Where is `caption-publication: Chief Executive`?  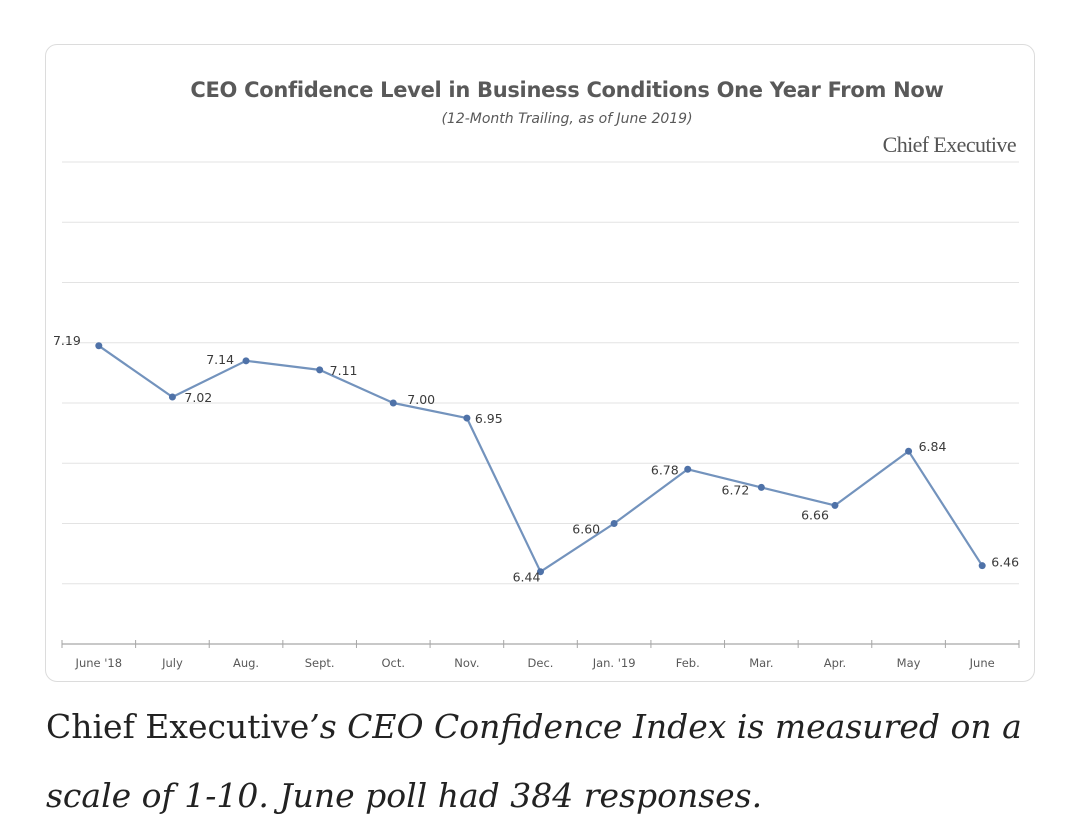
caption-publication: Chief Executive is located at coordinates (178, 726).